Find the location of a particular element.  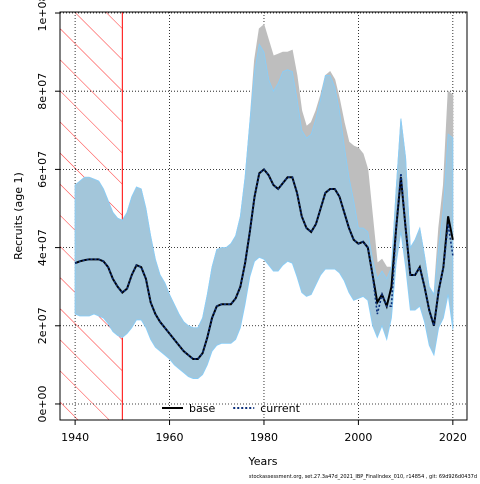

x-axis-label: Years is located at coordinates (262, 461).